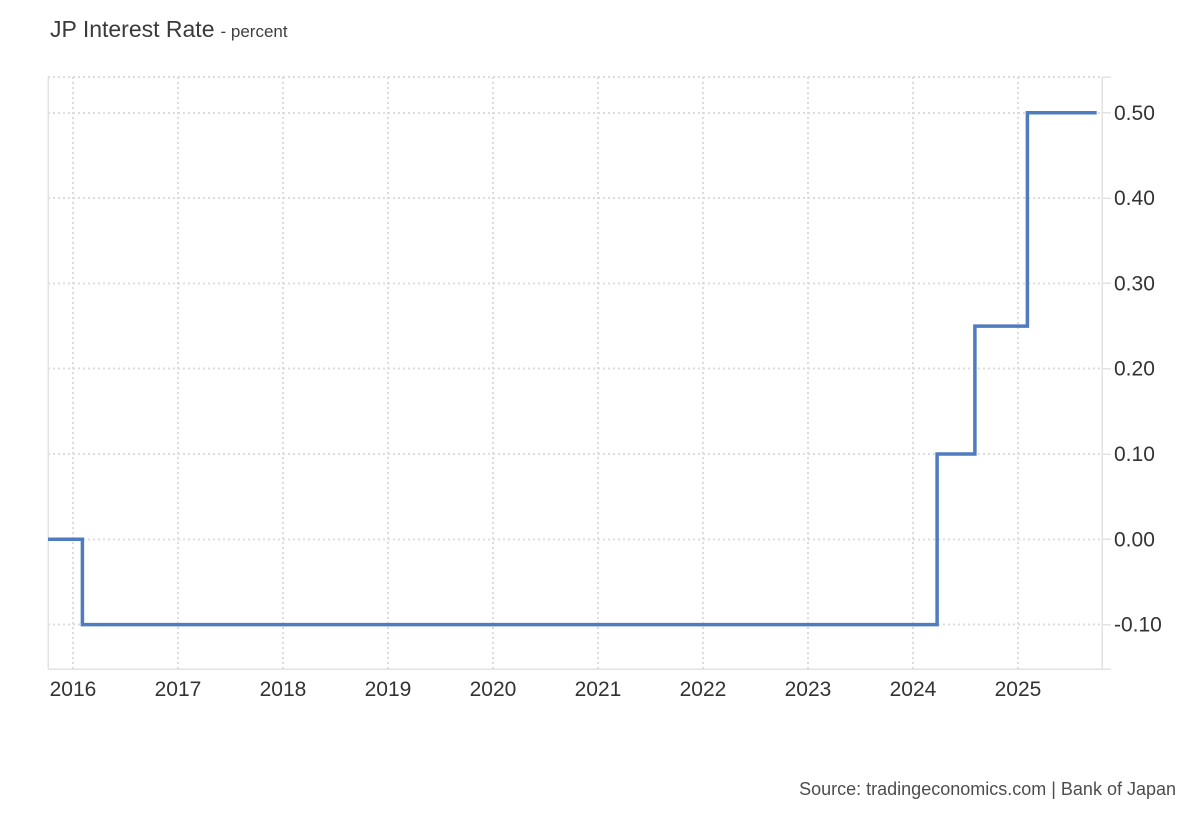  I want to click on x-axis-label: 2016, so click(73, 689).